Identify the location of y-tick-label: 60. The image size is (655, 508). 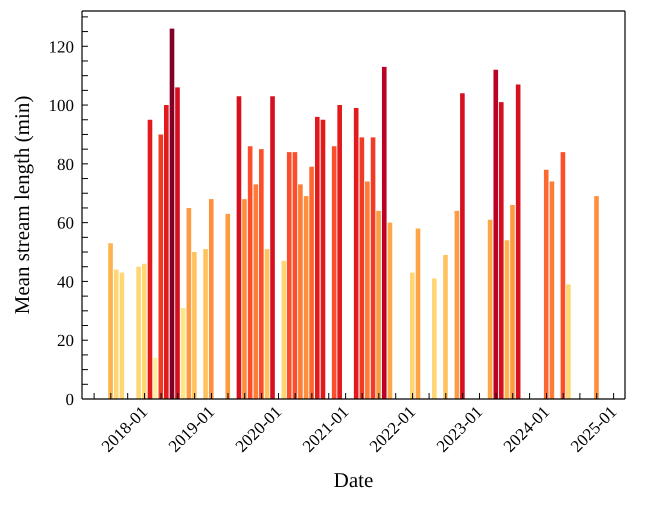
(65, 223).